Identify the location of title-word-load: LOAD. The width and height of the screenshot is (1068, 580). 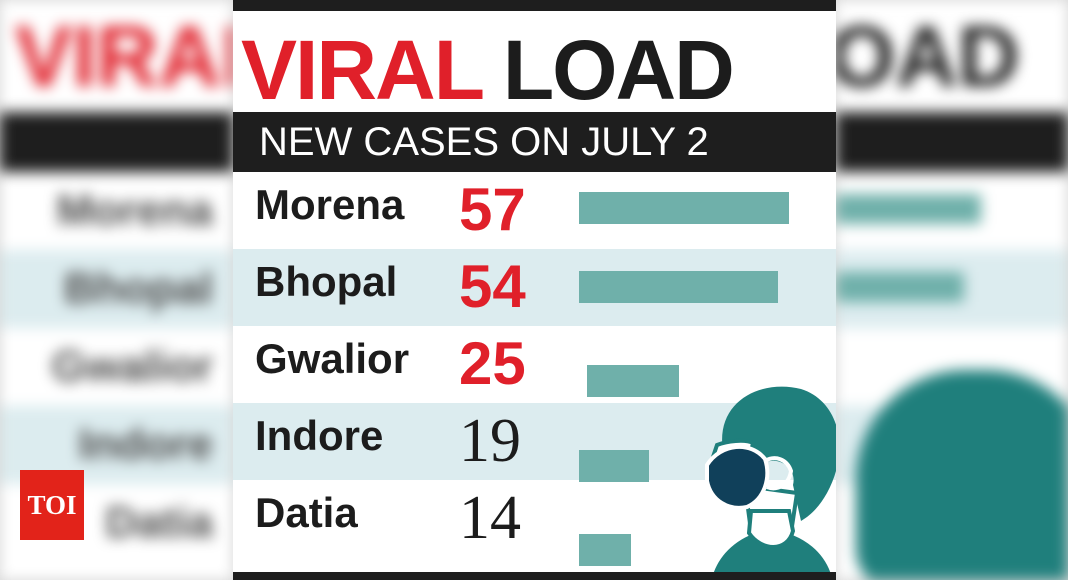
(618, 70).